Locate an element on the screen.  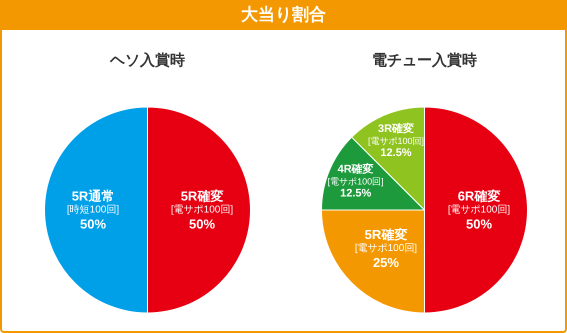
slice-label: 5R通常 [時短100回] is located at coordinates (93, 202).